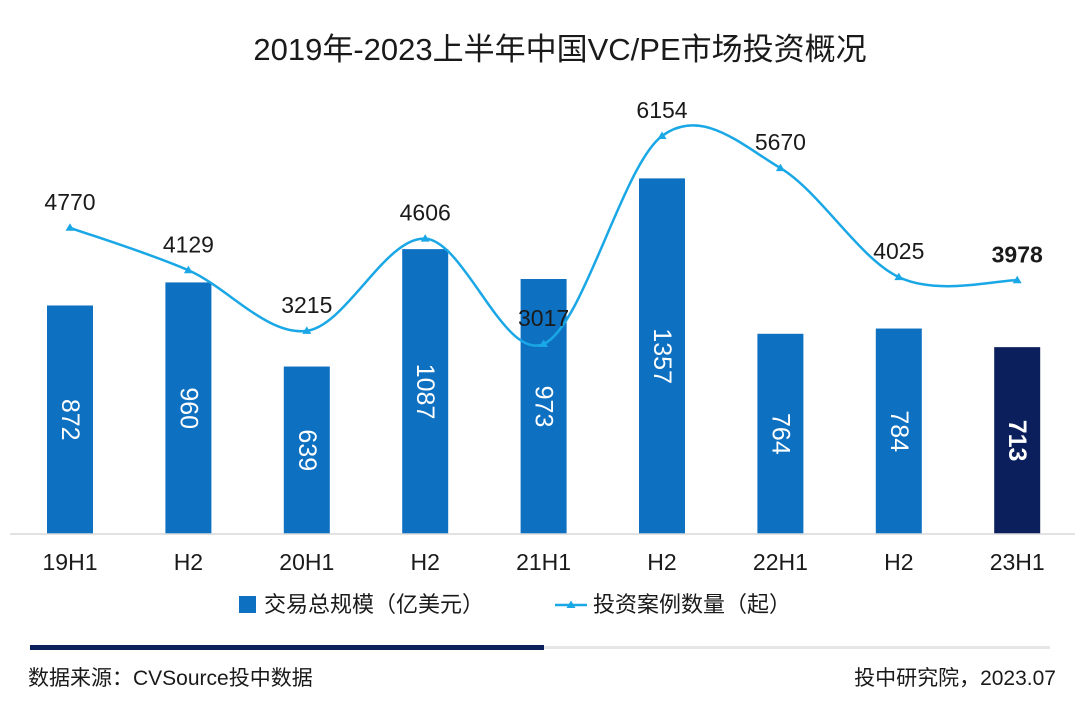 Image resolution: width=1080 pixels, height=722 pixels. Describe the element at coordinates (374, 604) in the screenshot. I see `legend-bar-label: 交易总规模（亿美元）` at that location.